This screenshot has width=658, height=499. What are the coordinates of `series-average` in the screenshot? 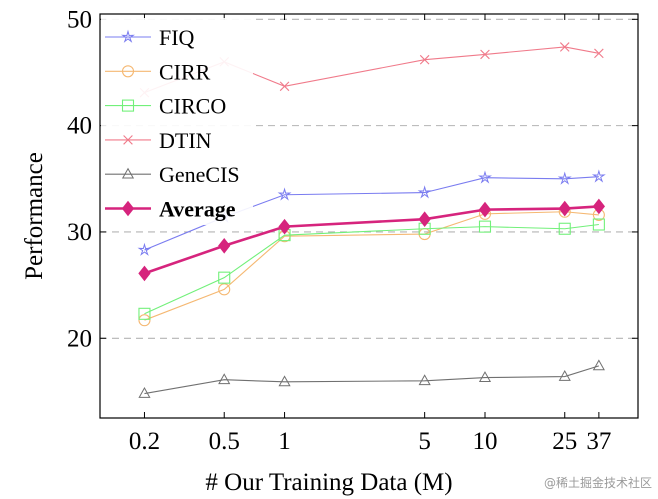 It's located at (372, 240).